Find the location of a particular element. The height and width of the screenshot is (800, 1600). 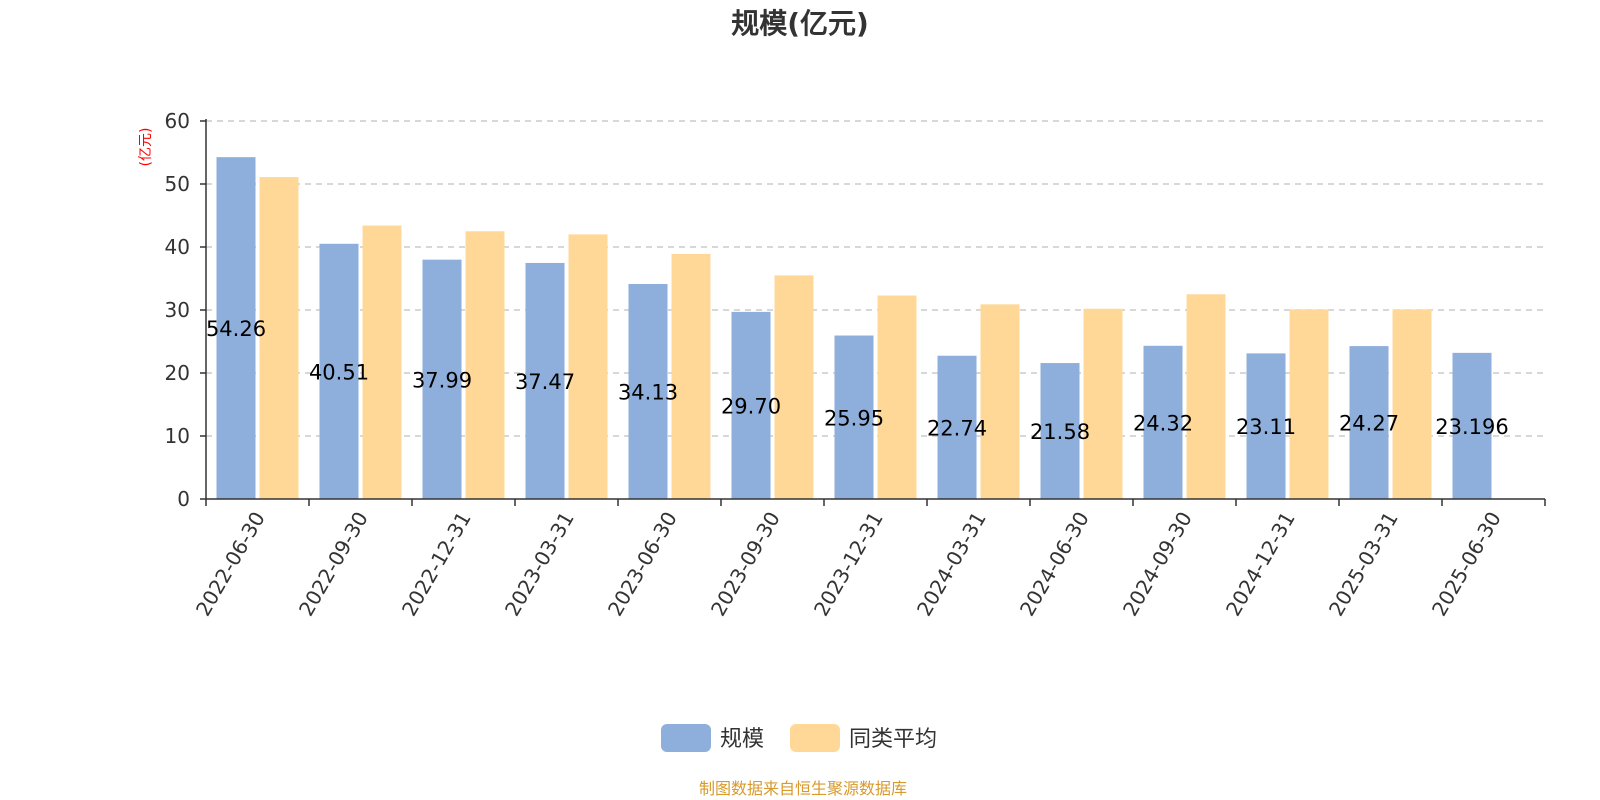

chart-title: 规模(亿元) is located at coordinates (800, 23).